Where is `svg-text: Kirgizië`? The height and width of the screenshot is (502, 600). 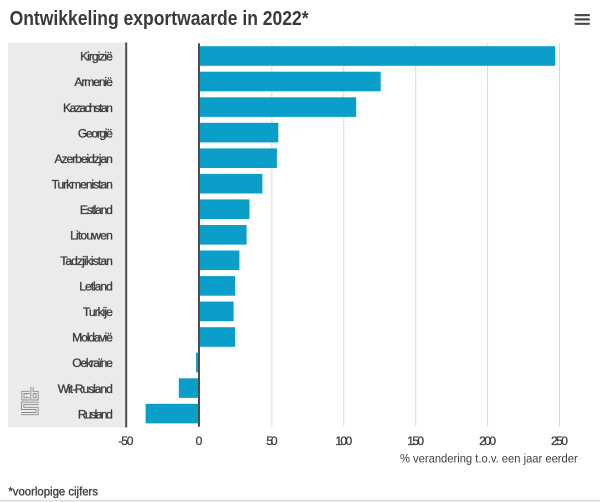
svg-text: Kirgizië is located at coordinates (96, 57).